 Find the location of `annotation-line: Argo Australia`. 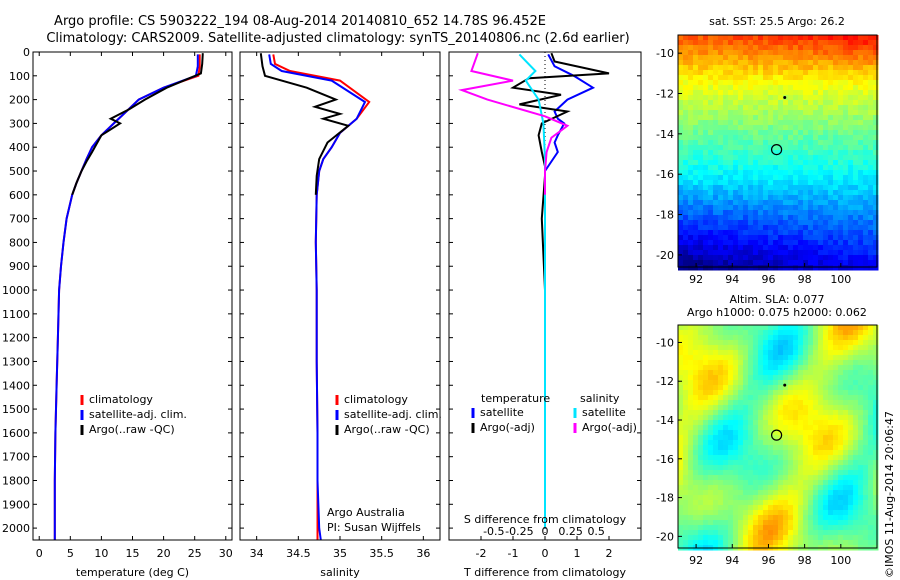

annotation-line: Argo Australia is located at coordinates (366, 512).